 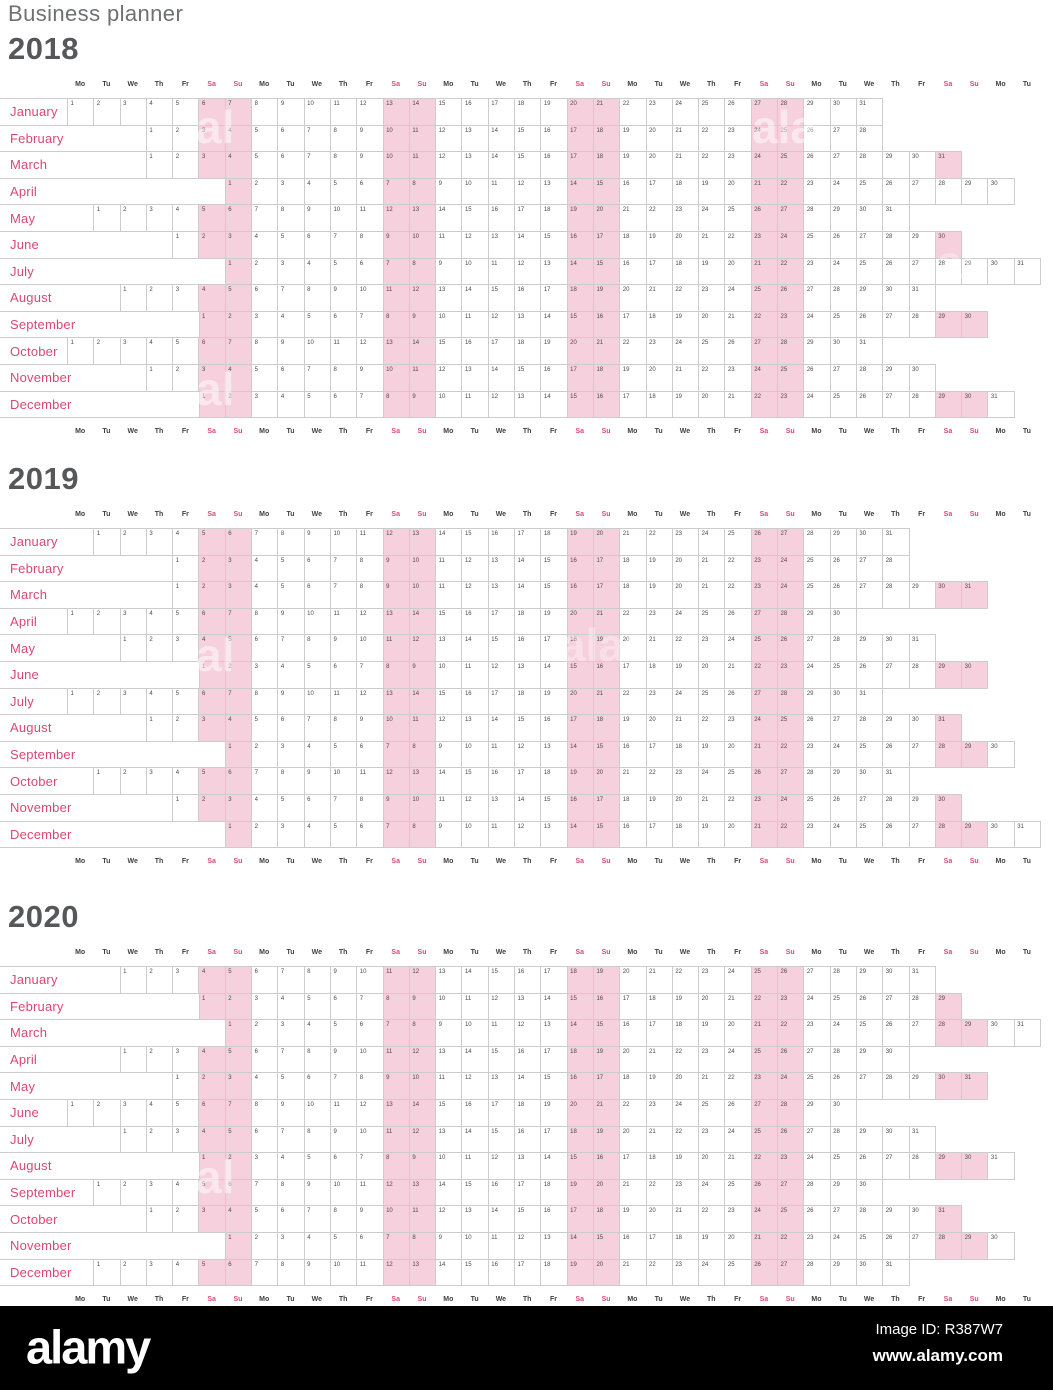 What do you see at coordinates (60, 1139) in the screenshot?
I see `month-lead: July` at bounding box center [60, 1139].